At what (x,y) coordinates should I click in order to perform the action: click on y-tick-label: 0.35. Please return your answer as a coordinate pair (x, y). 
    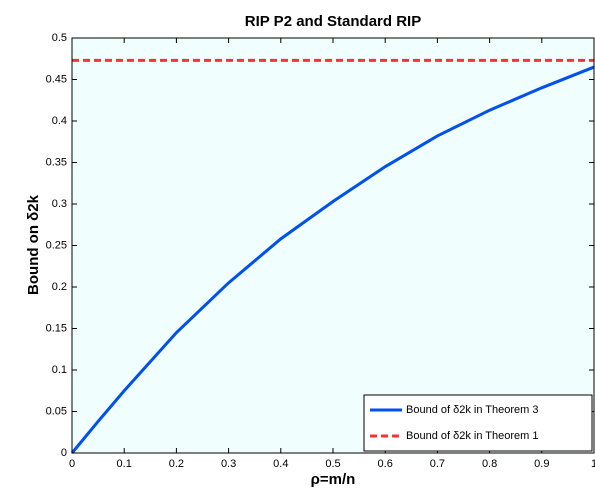
    Looking at the image, I should click on (56, 162).